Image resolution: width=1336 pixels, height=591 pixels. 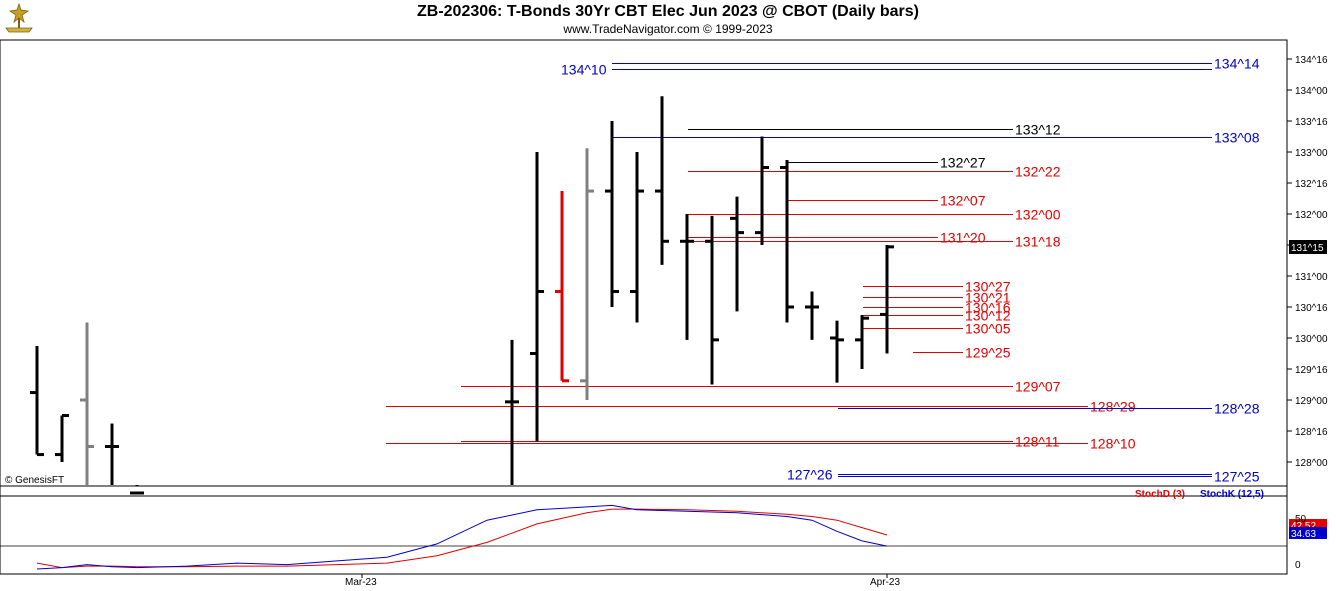 What do you see at coordinates (963, 238) in the screenshot?
I see `level-label-8: 131^20` at bounding box center [963, 238].